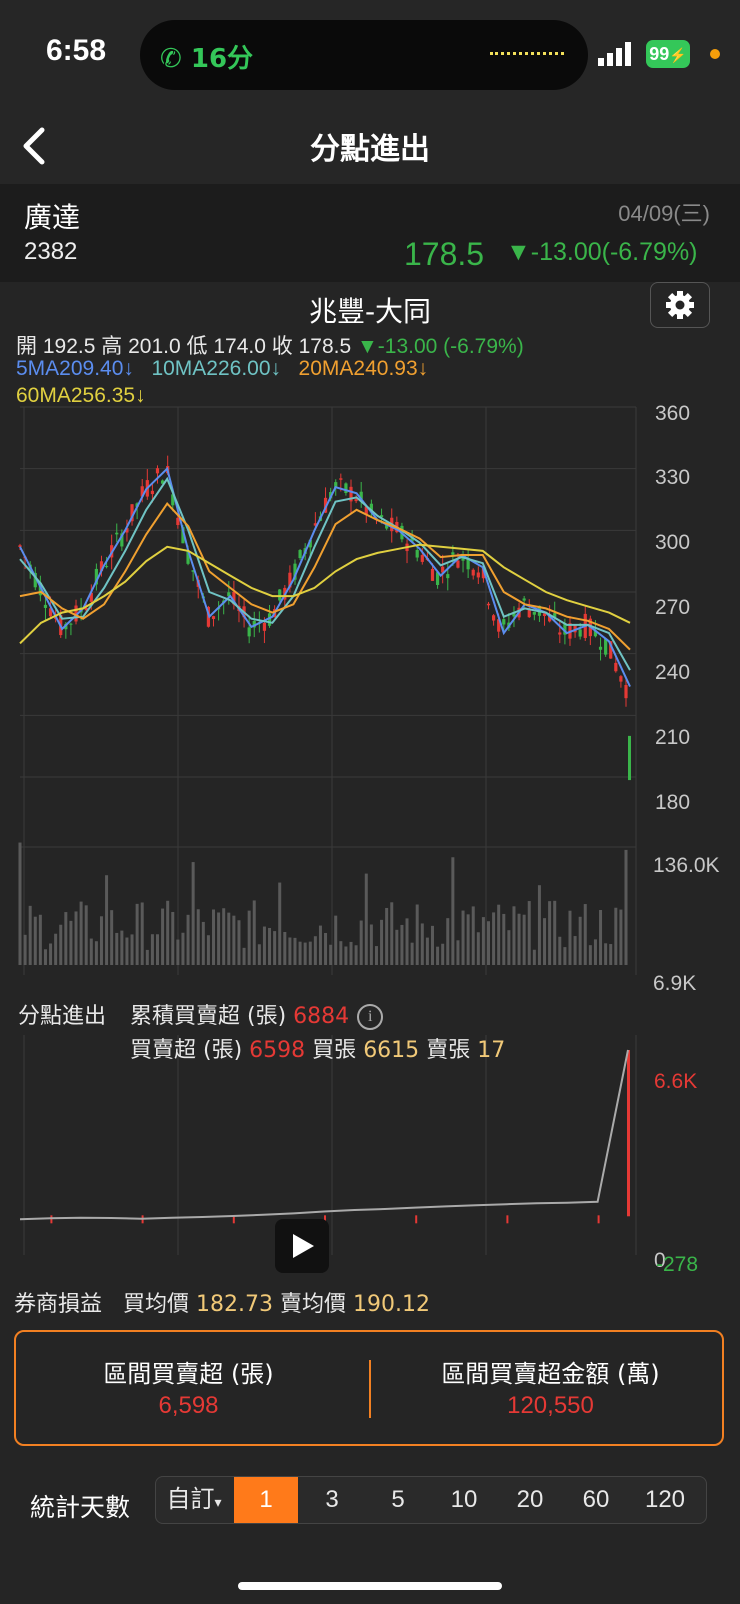 This screenshot has width=740, height=1604. Describe the element at coordinates (550, 1374) in the screenshot. I see `summary-amount-label: 區間買賣超金額 (萬)` at that location.